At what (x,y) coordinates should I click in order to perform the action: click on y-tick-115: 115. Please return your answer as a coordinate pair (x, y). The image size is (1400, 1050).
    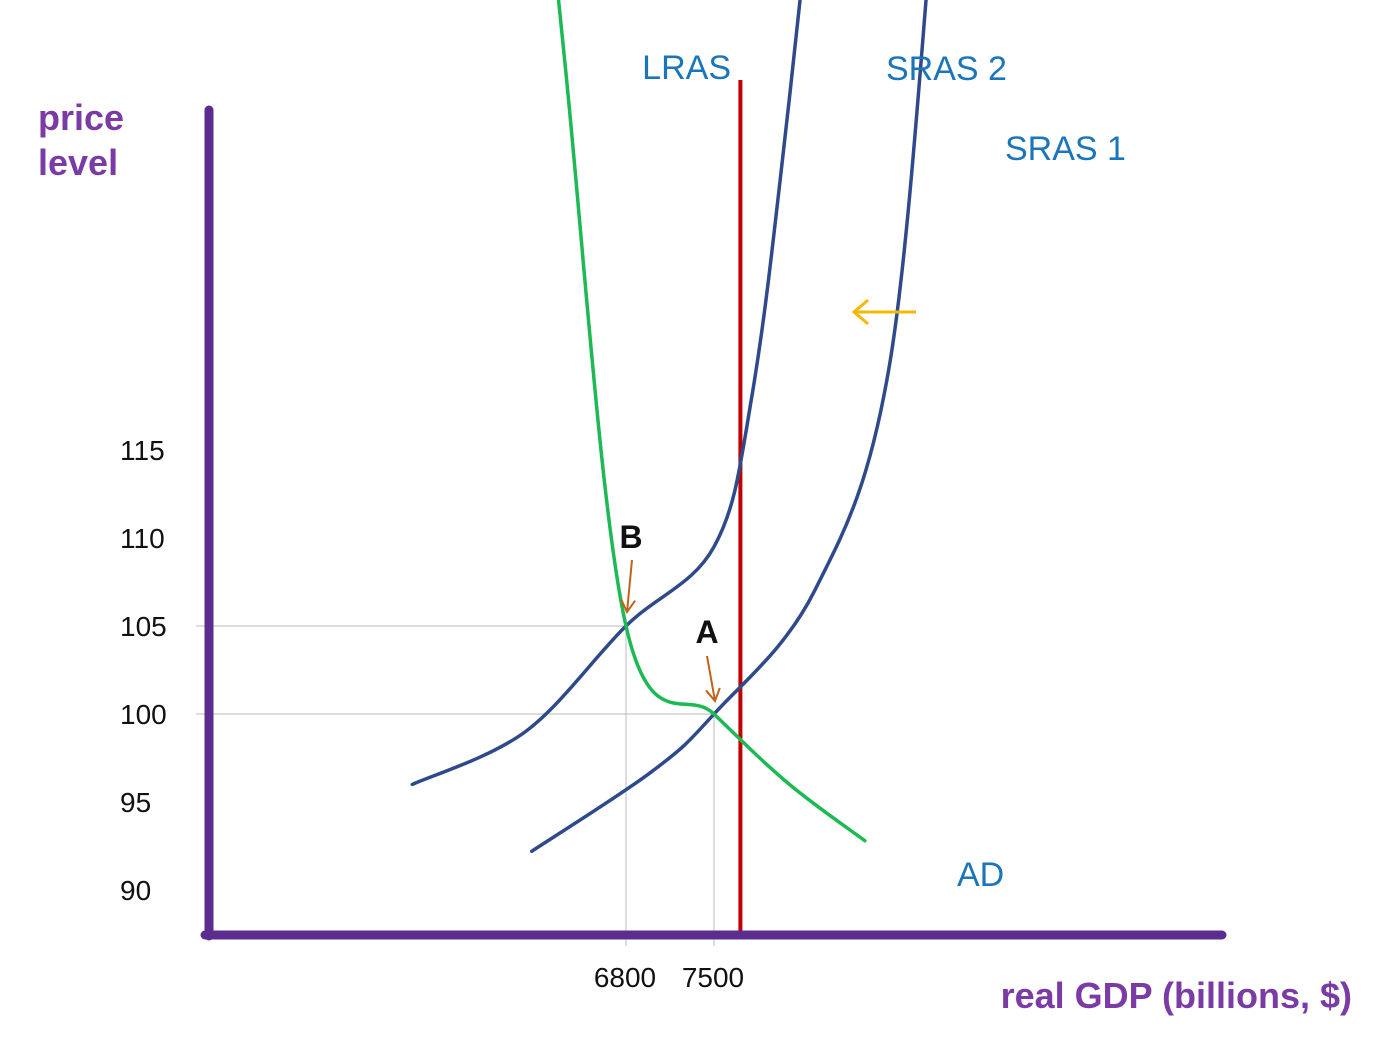
    Looking at the image, I should click on (142, 450).